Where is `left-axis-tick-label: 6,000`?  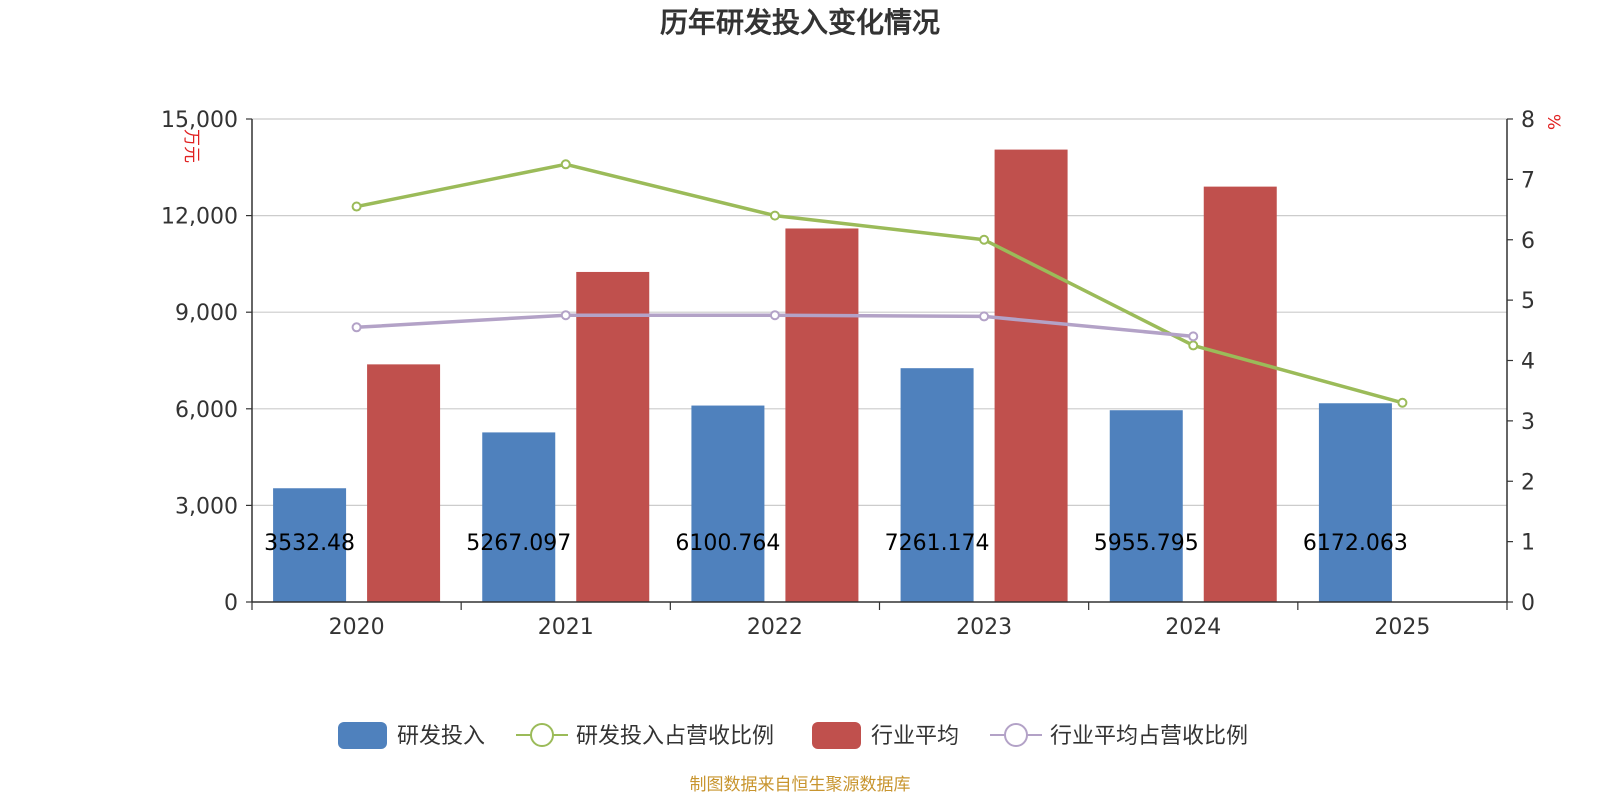 left-axis-tick-label: 6,000 is located at coordinates (206, 410).